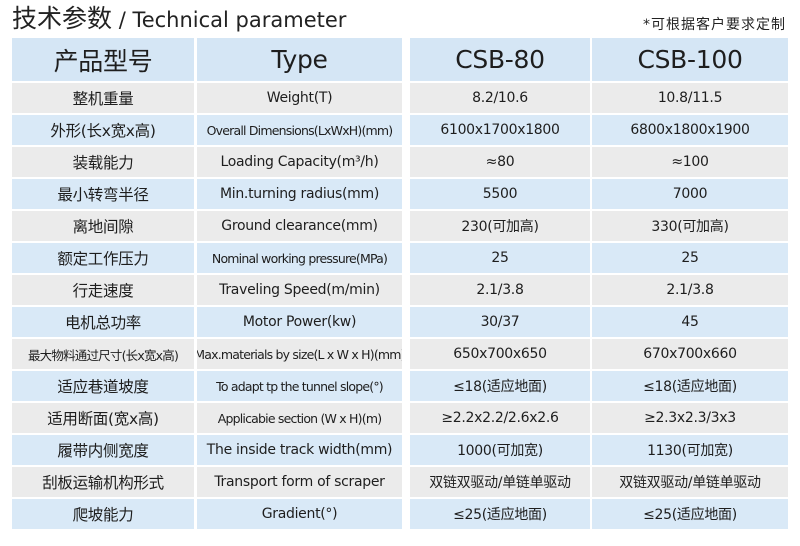  I want to click on title-zh: 技术参数, so click(62, 18).